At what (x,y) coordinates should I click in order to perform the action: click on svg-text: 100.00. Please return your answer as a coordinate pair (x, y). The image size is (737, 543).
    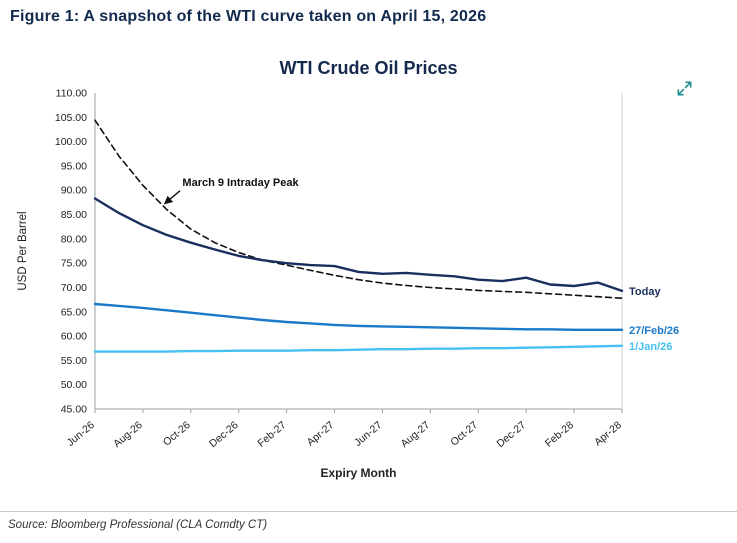
    Looking at the image, I should click on (71, 142).